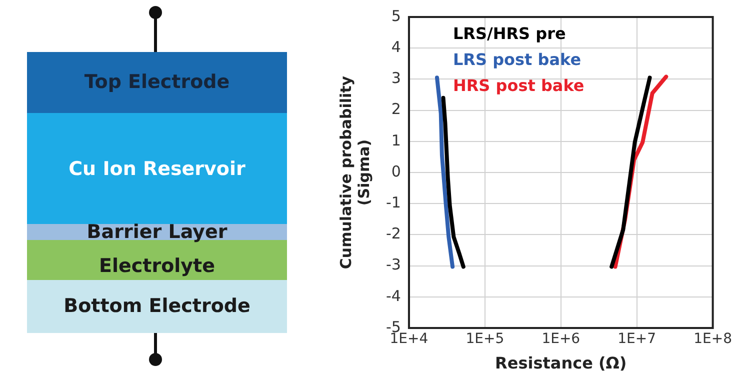  I want to click on text: Barrier Layer, so click(157, 232).